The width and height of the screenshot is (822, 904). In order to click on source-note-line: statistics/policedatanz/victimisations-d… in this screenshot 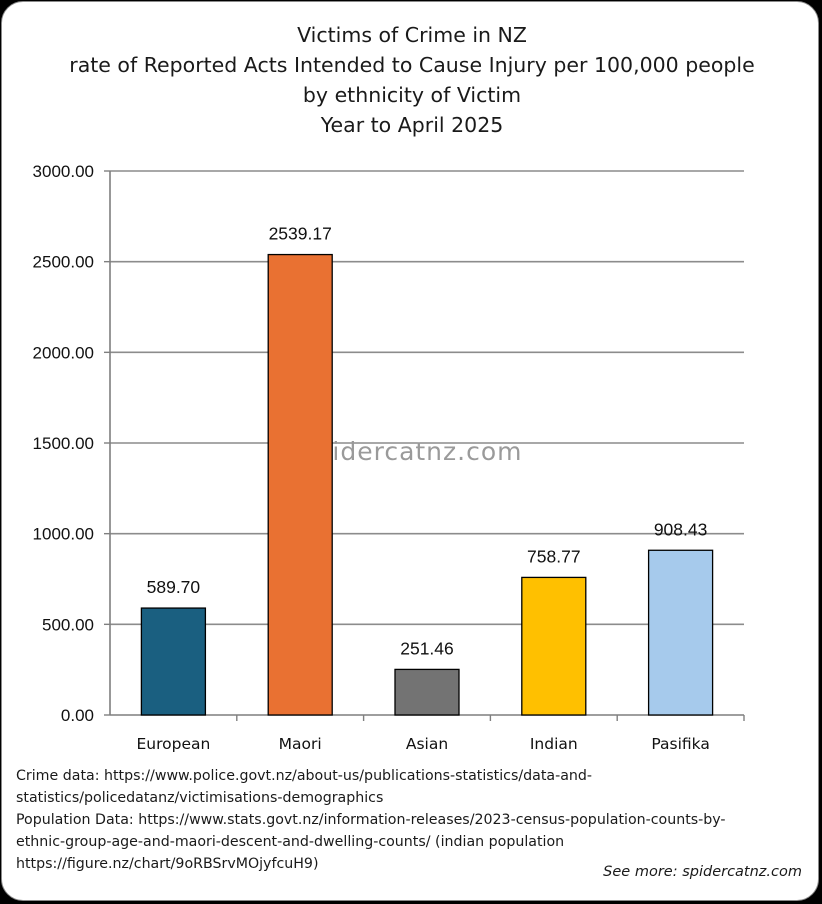, I will do `click(200, 798)`.